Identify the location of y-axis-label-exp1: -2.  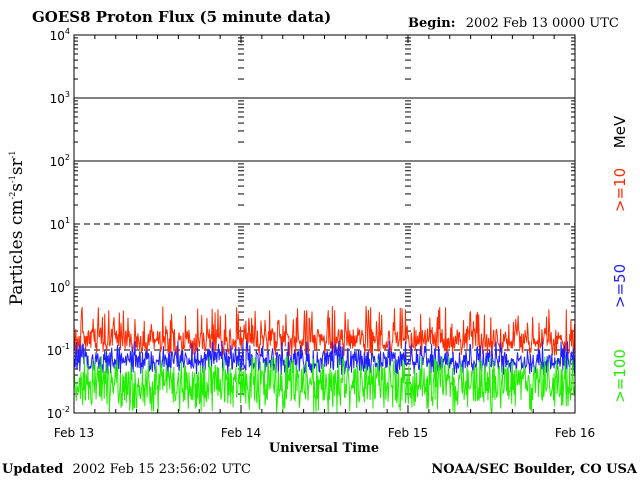
(12, 196).